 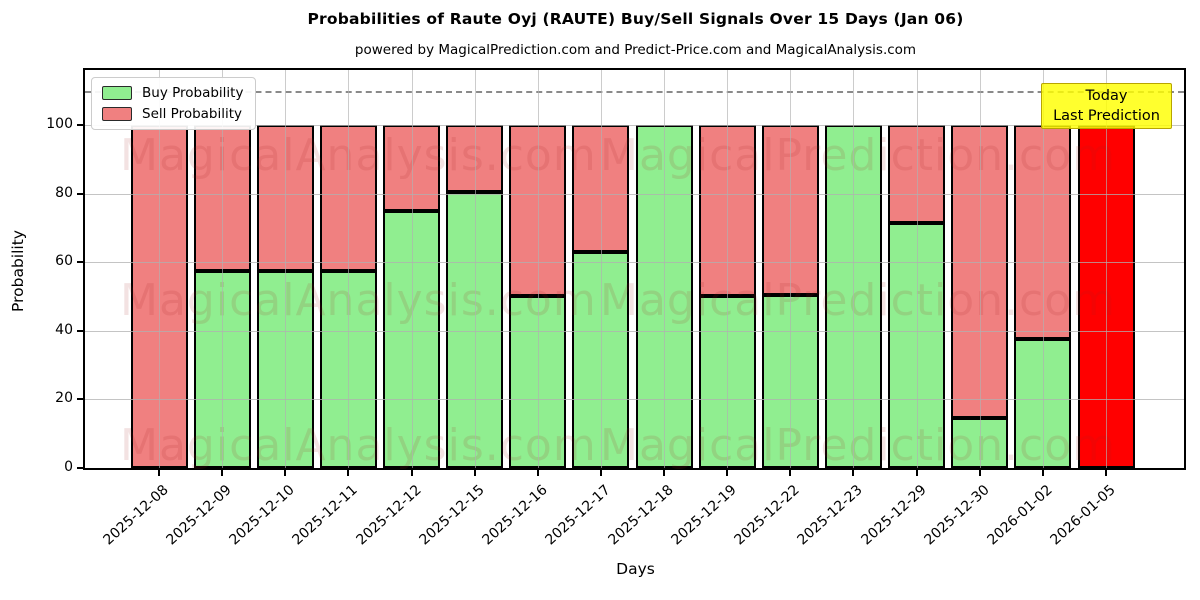 I want to click on legend-item-label: Sell Probability, so click(x=192, y=114).